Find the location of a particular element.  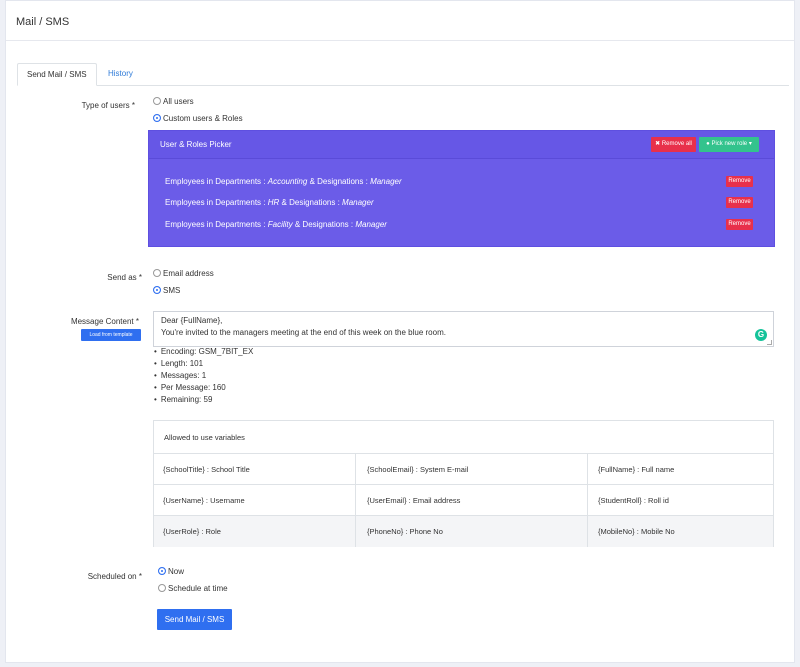

table-cell: {SchoolEmail} : System E-mail is located at coordinates (472, 469).